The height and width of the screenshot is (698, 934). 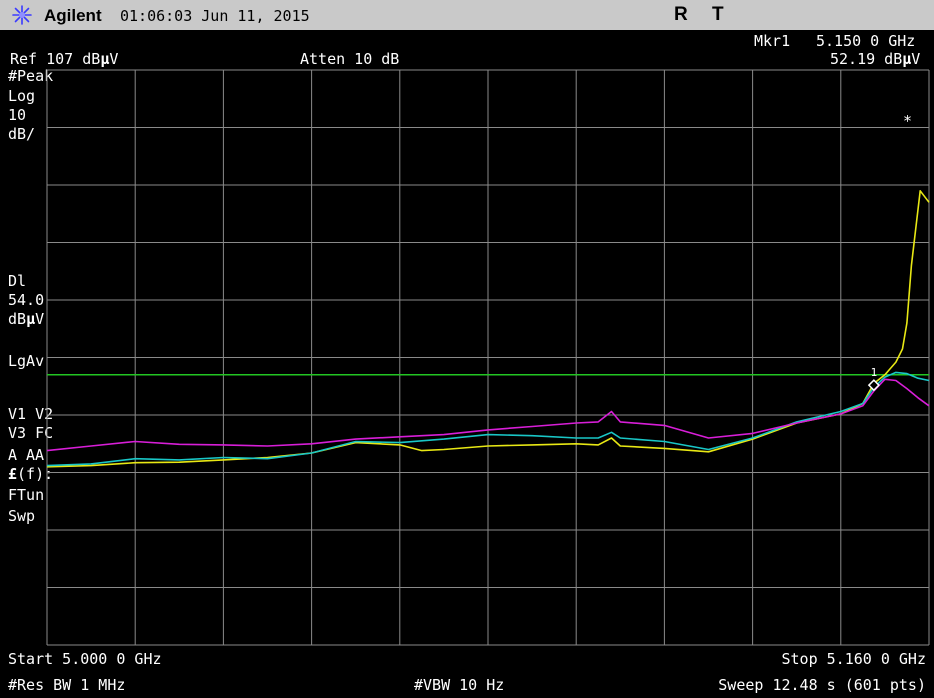 I want to click on trigger-indicator: T, so click(x=718, y=14).